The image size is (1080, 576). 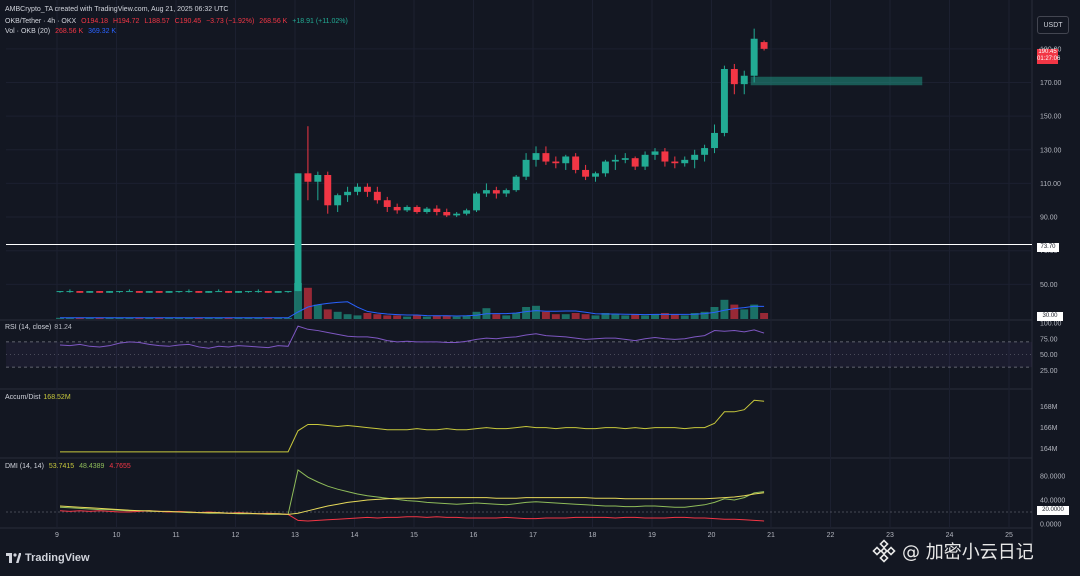 I want to click on ad-line, so click(x=412, y=426).